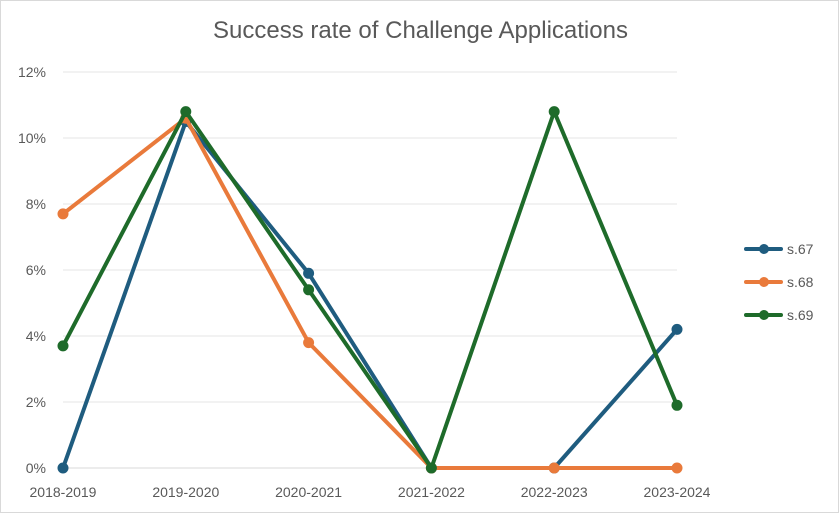 The width and height of the screenshot is (839, 514). Describe the element at coordinates (32, 72) in the screenshot. I see `y-tick-label: 12%` at that location.